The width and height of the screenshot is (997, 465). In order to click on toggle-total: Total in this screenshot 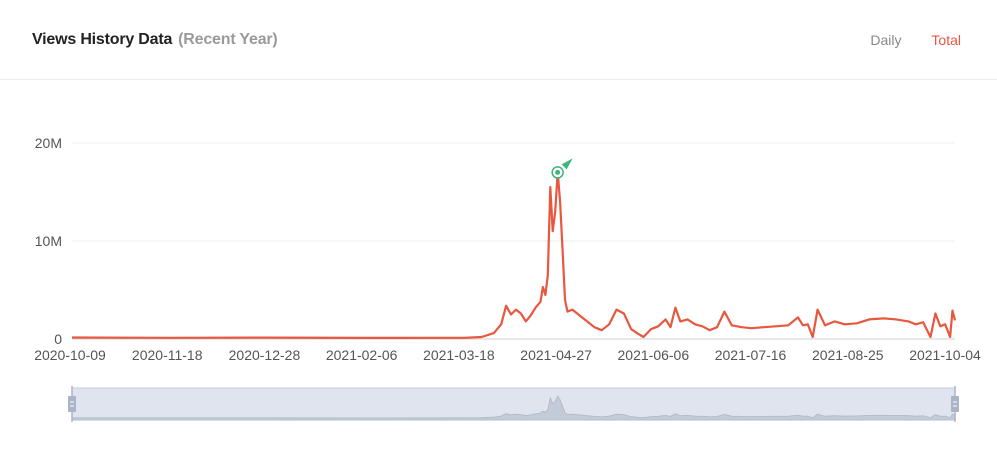, I will do `click(946, 40)`.